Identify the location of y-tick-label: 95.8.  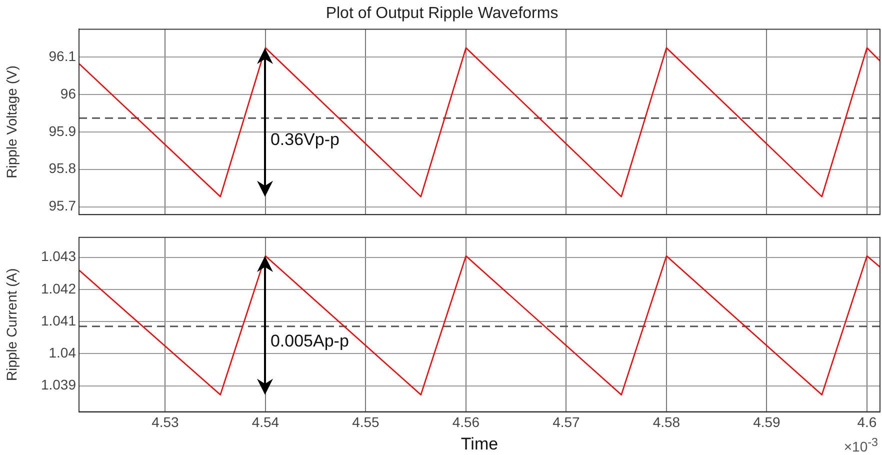
(62, 168).